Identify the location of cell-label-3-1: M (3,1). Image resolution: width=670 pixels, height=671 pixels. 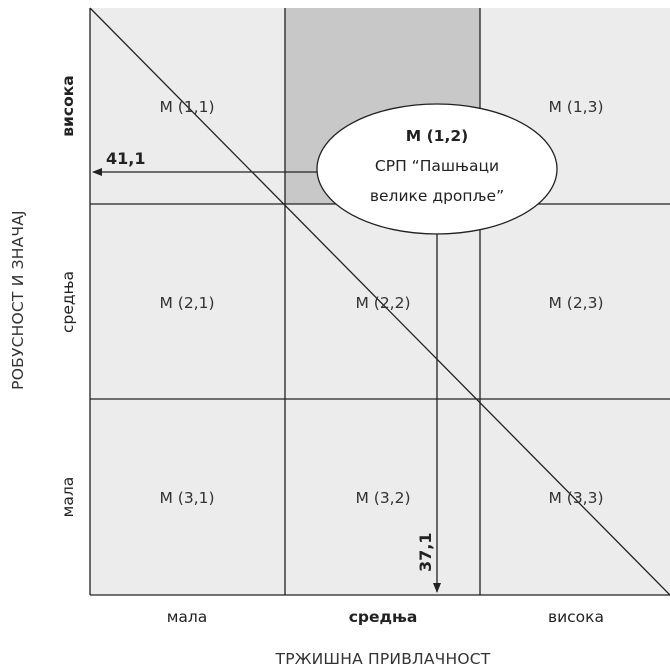
(186, 498).